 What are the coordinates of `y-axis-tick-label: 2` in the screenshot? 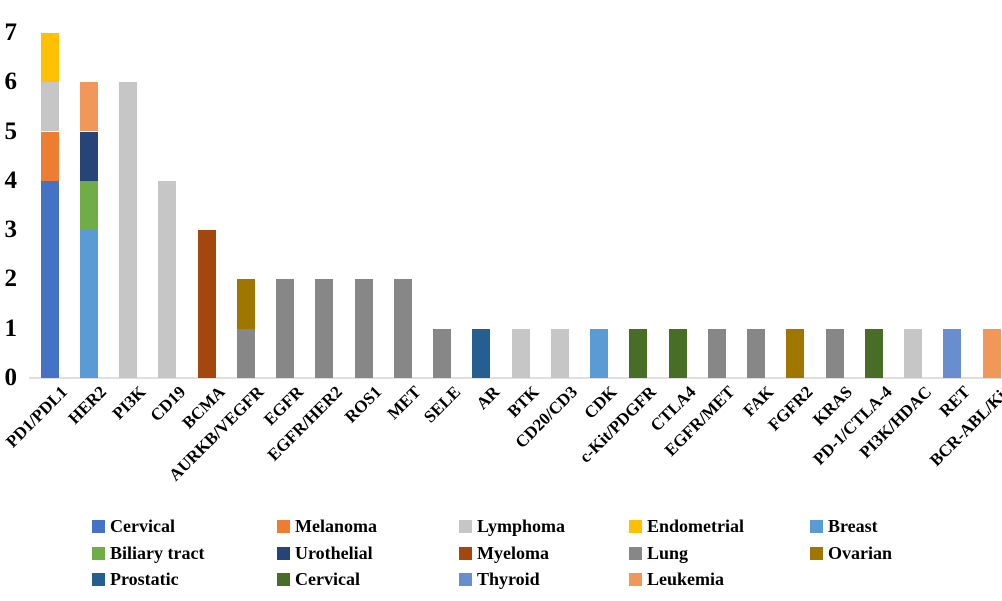 It's located at (11, 279).